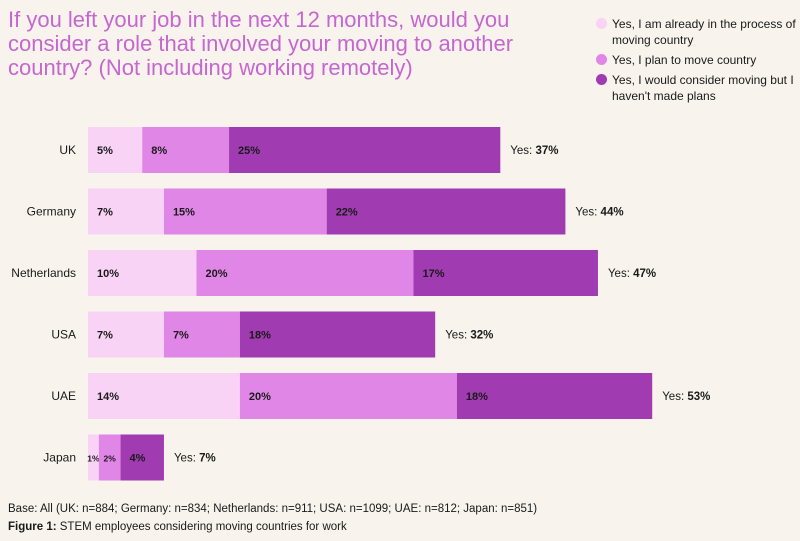 This screenshot has width=800, height=541. Describe the element at coordinates (632, 274) in the screenshot. I see `total-label: Yes: 47%` at that location.